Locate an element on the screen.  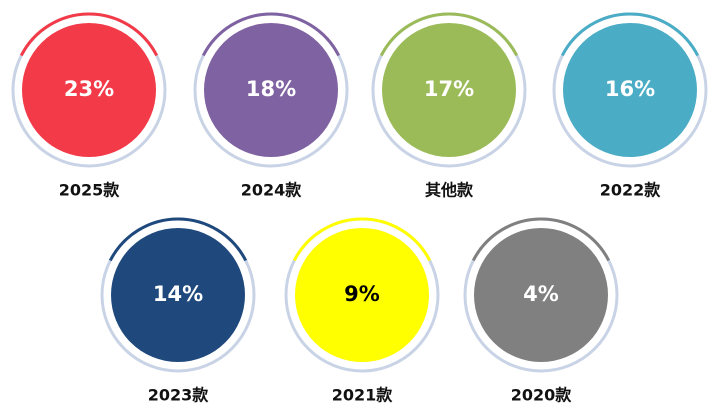
value-label: 14% is located at coordinates (178, 294).